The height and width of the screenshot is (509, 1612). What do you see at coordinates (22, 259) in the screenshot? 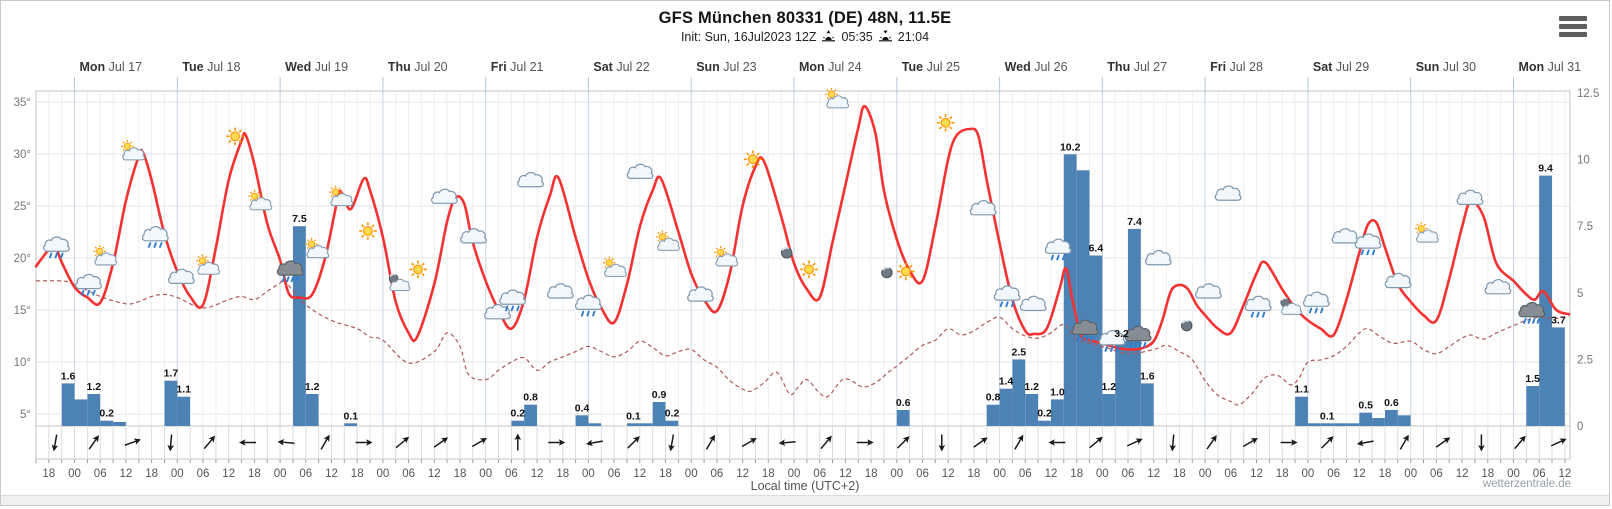
I see `left-axis: 35° 30° 25° 20° 15° 10° 5°` at bounding box center [22, 259].